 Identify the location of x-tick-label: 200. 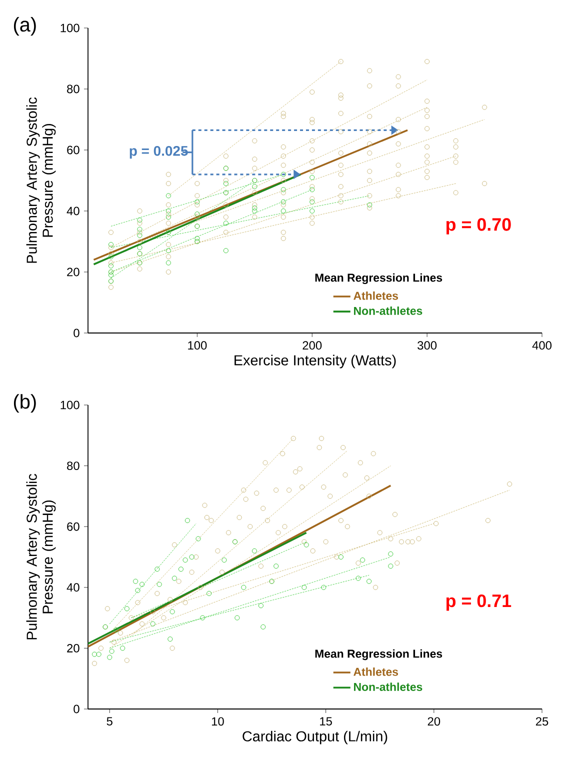
(312, 345).